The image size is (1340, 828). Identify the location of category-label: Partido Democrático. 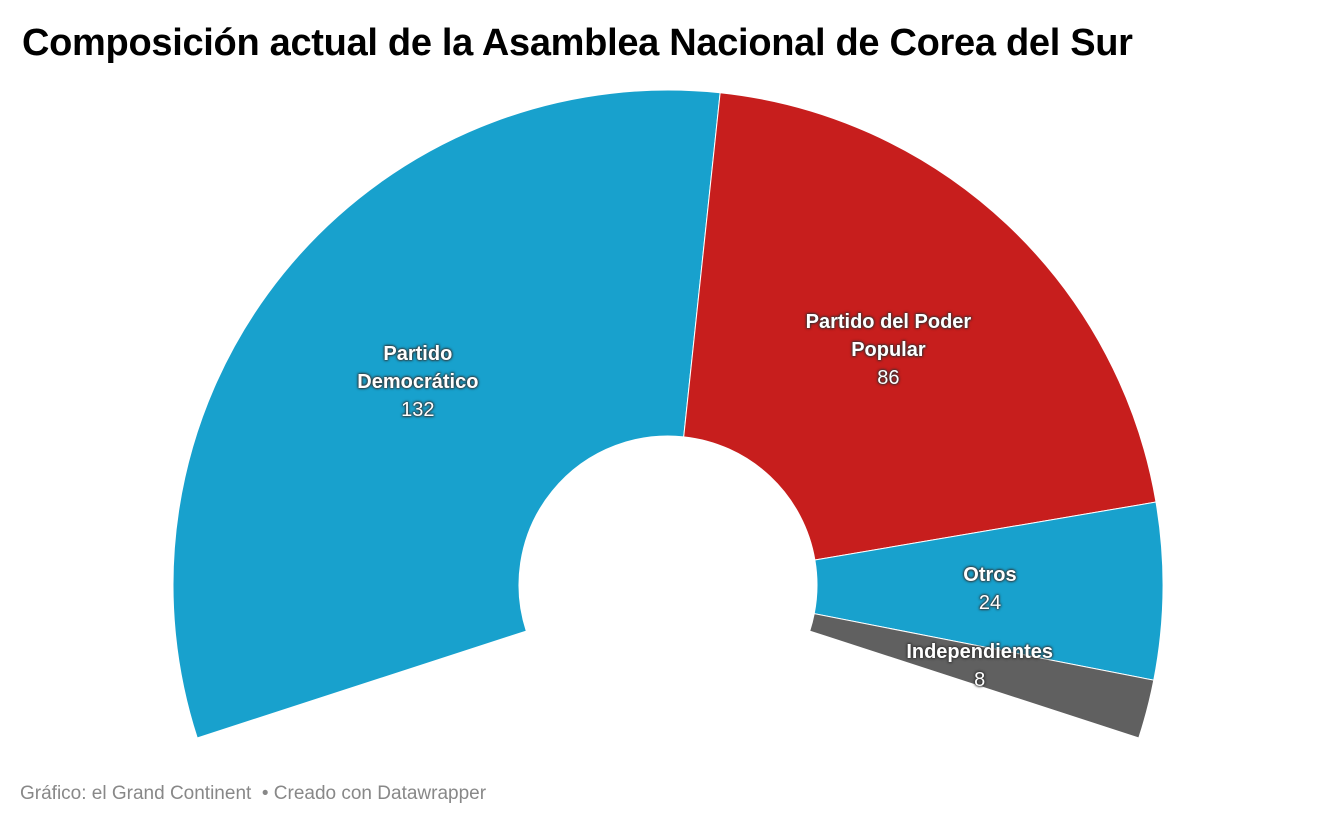
(418, 368).